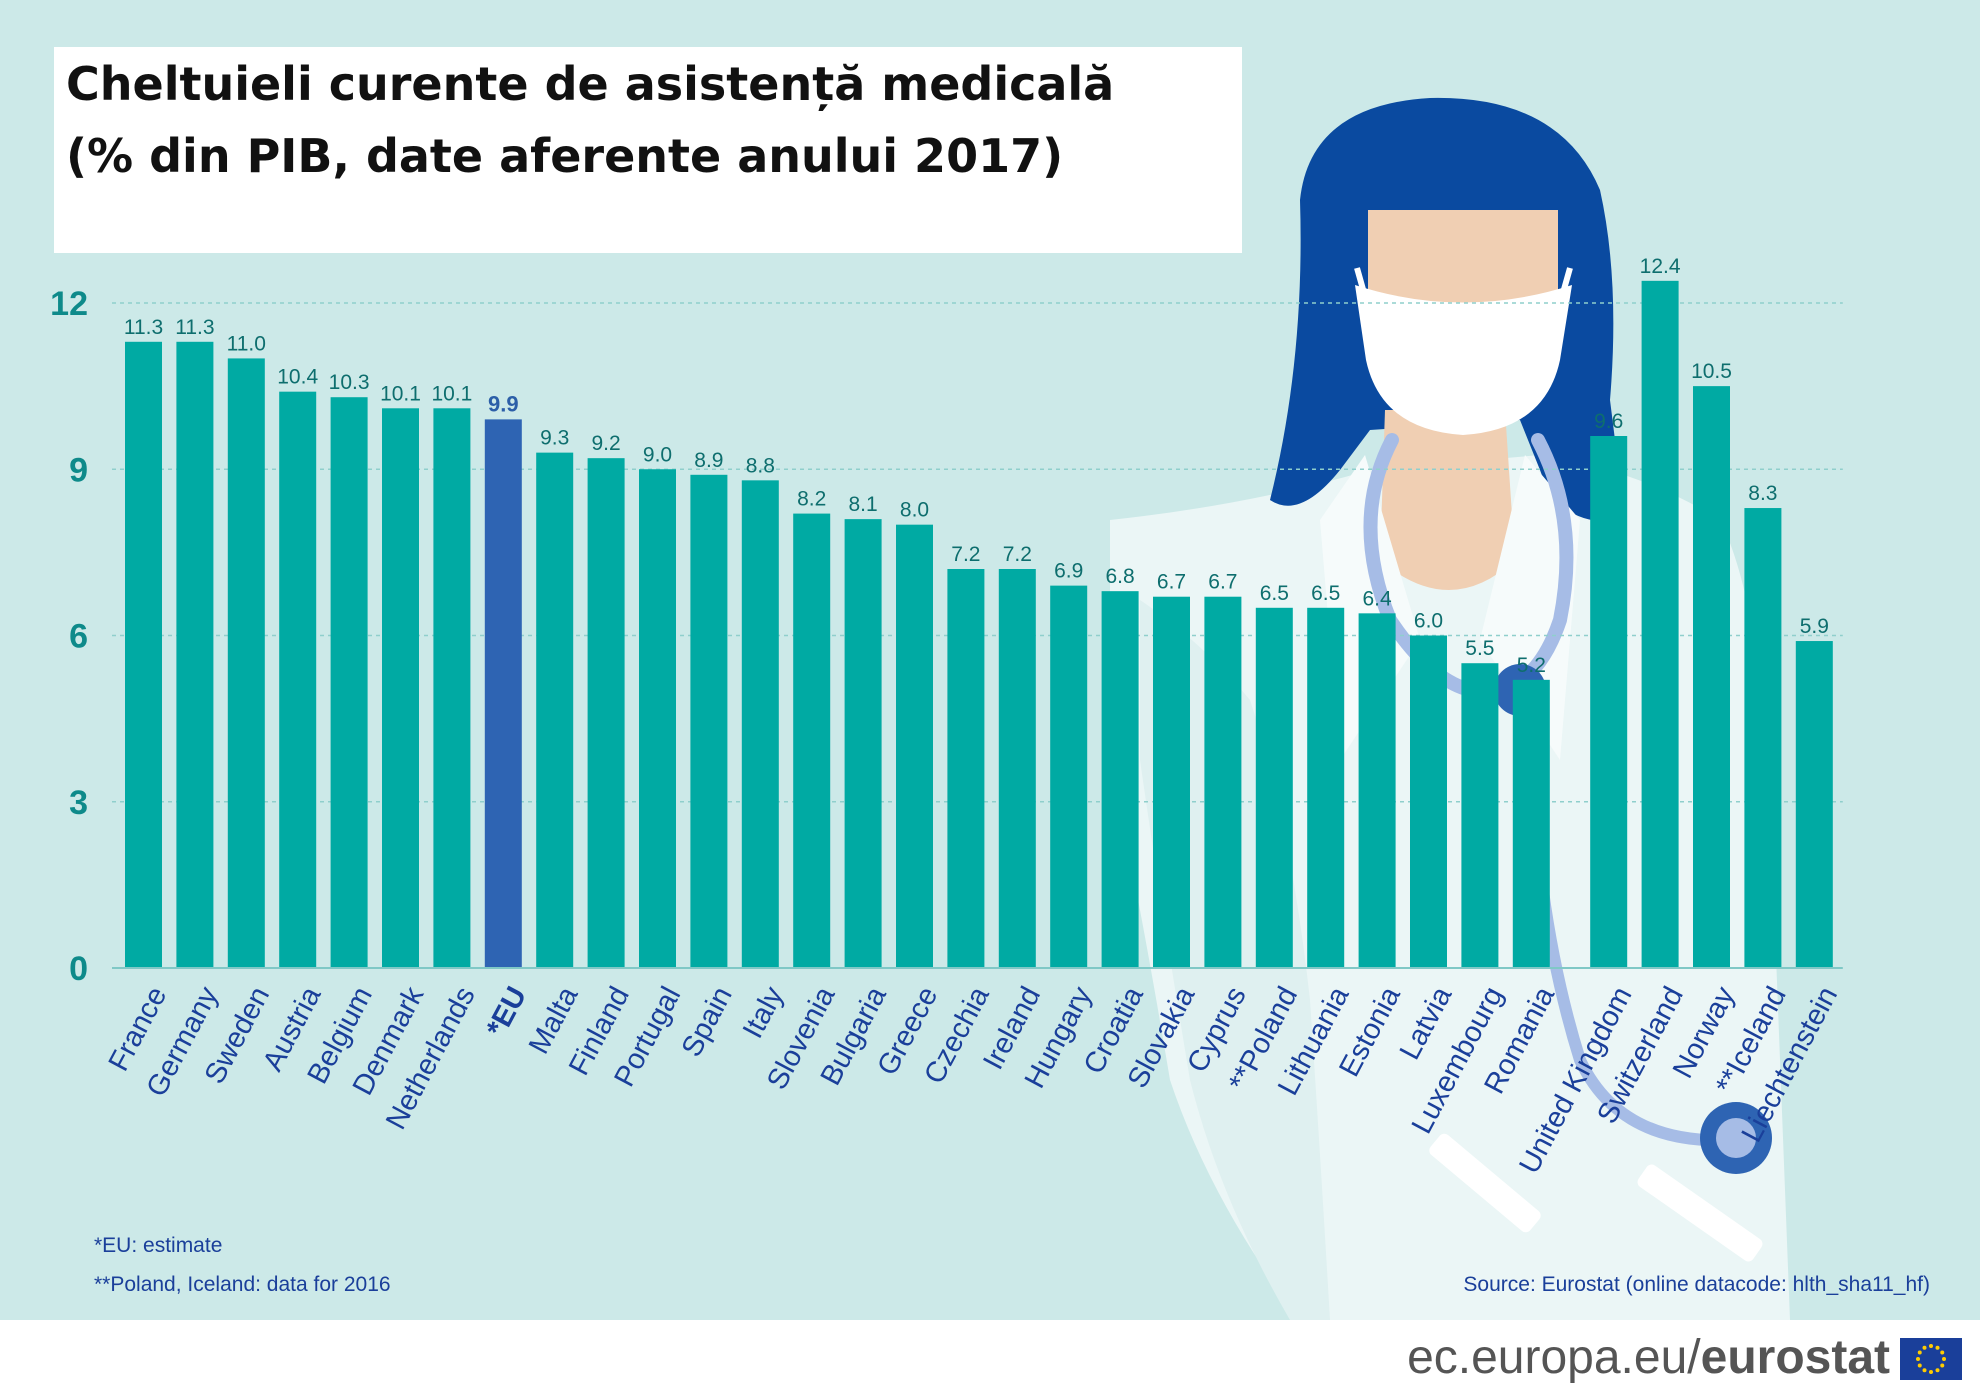 This screenshot has width=1980, height=1400. What do you see at coordinates (297, 377) in the screenshot?
I see `data-label: 10.4` at bounding box center [297, 377].